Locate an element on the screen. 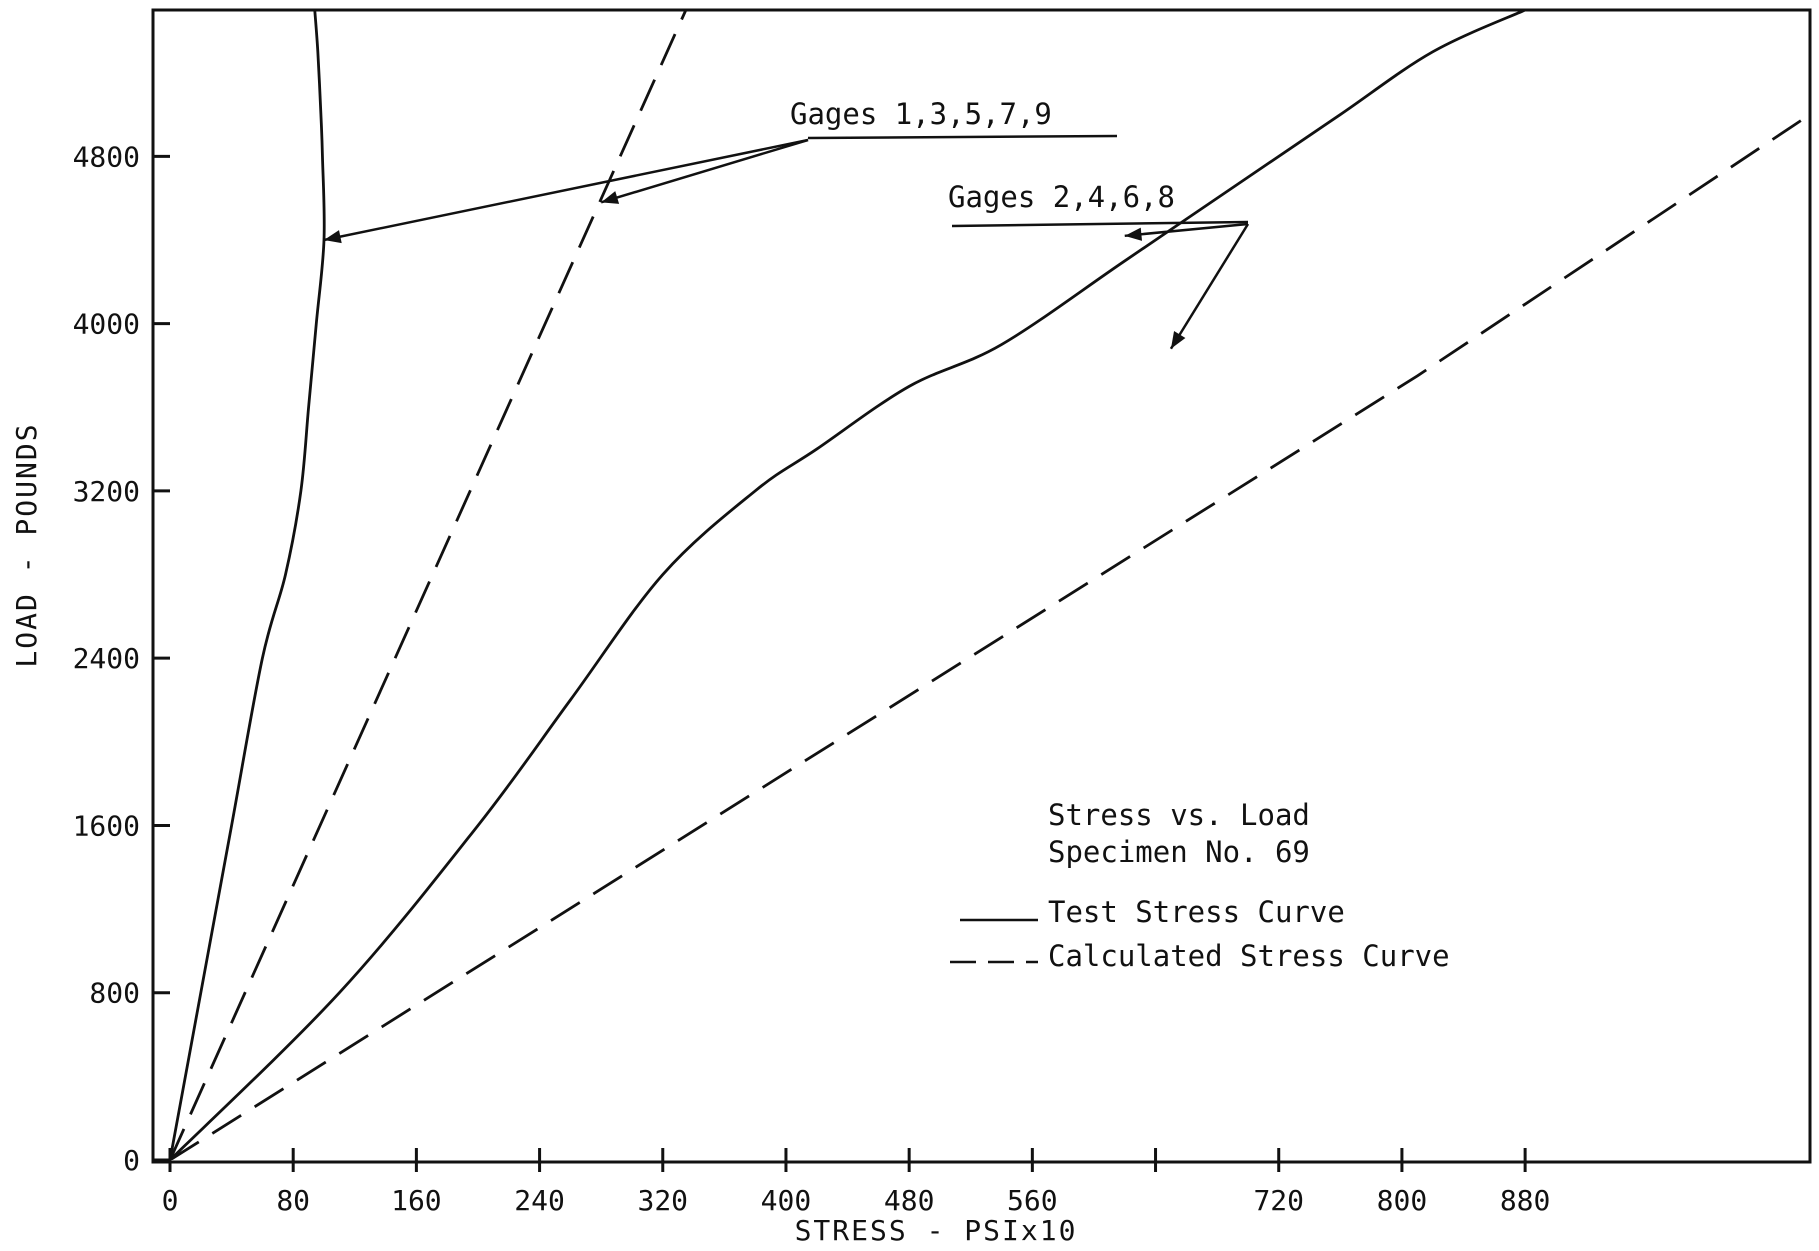 The width and height of the screenshot is (1819, 1251). annotation-gages-even-underline is located at coordinates (1100, 224).